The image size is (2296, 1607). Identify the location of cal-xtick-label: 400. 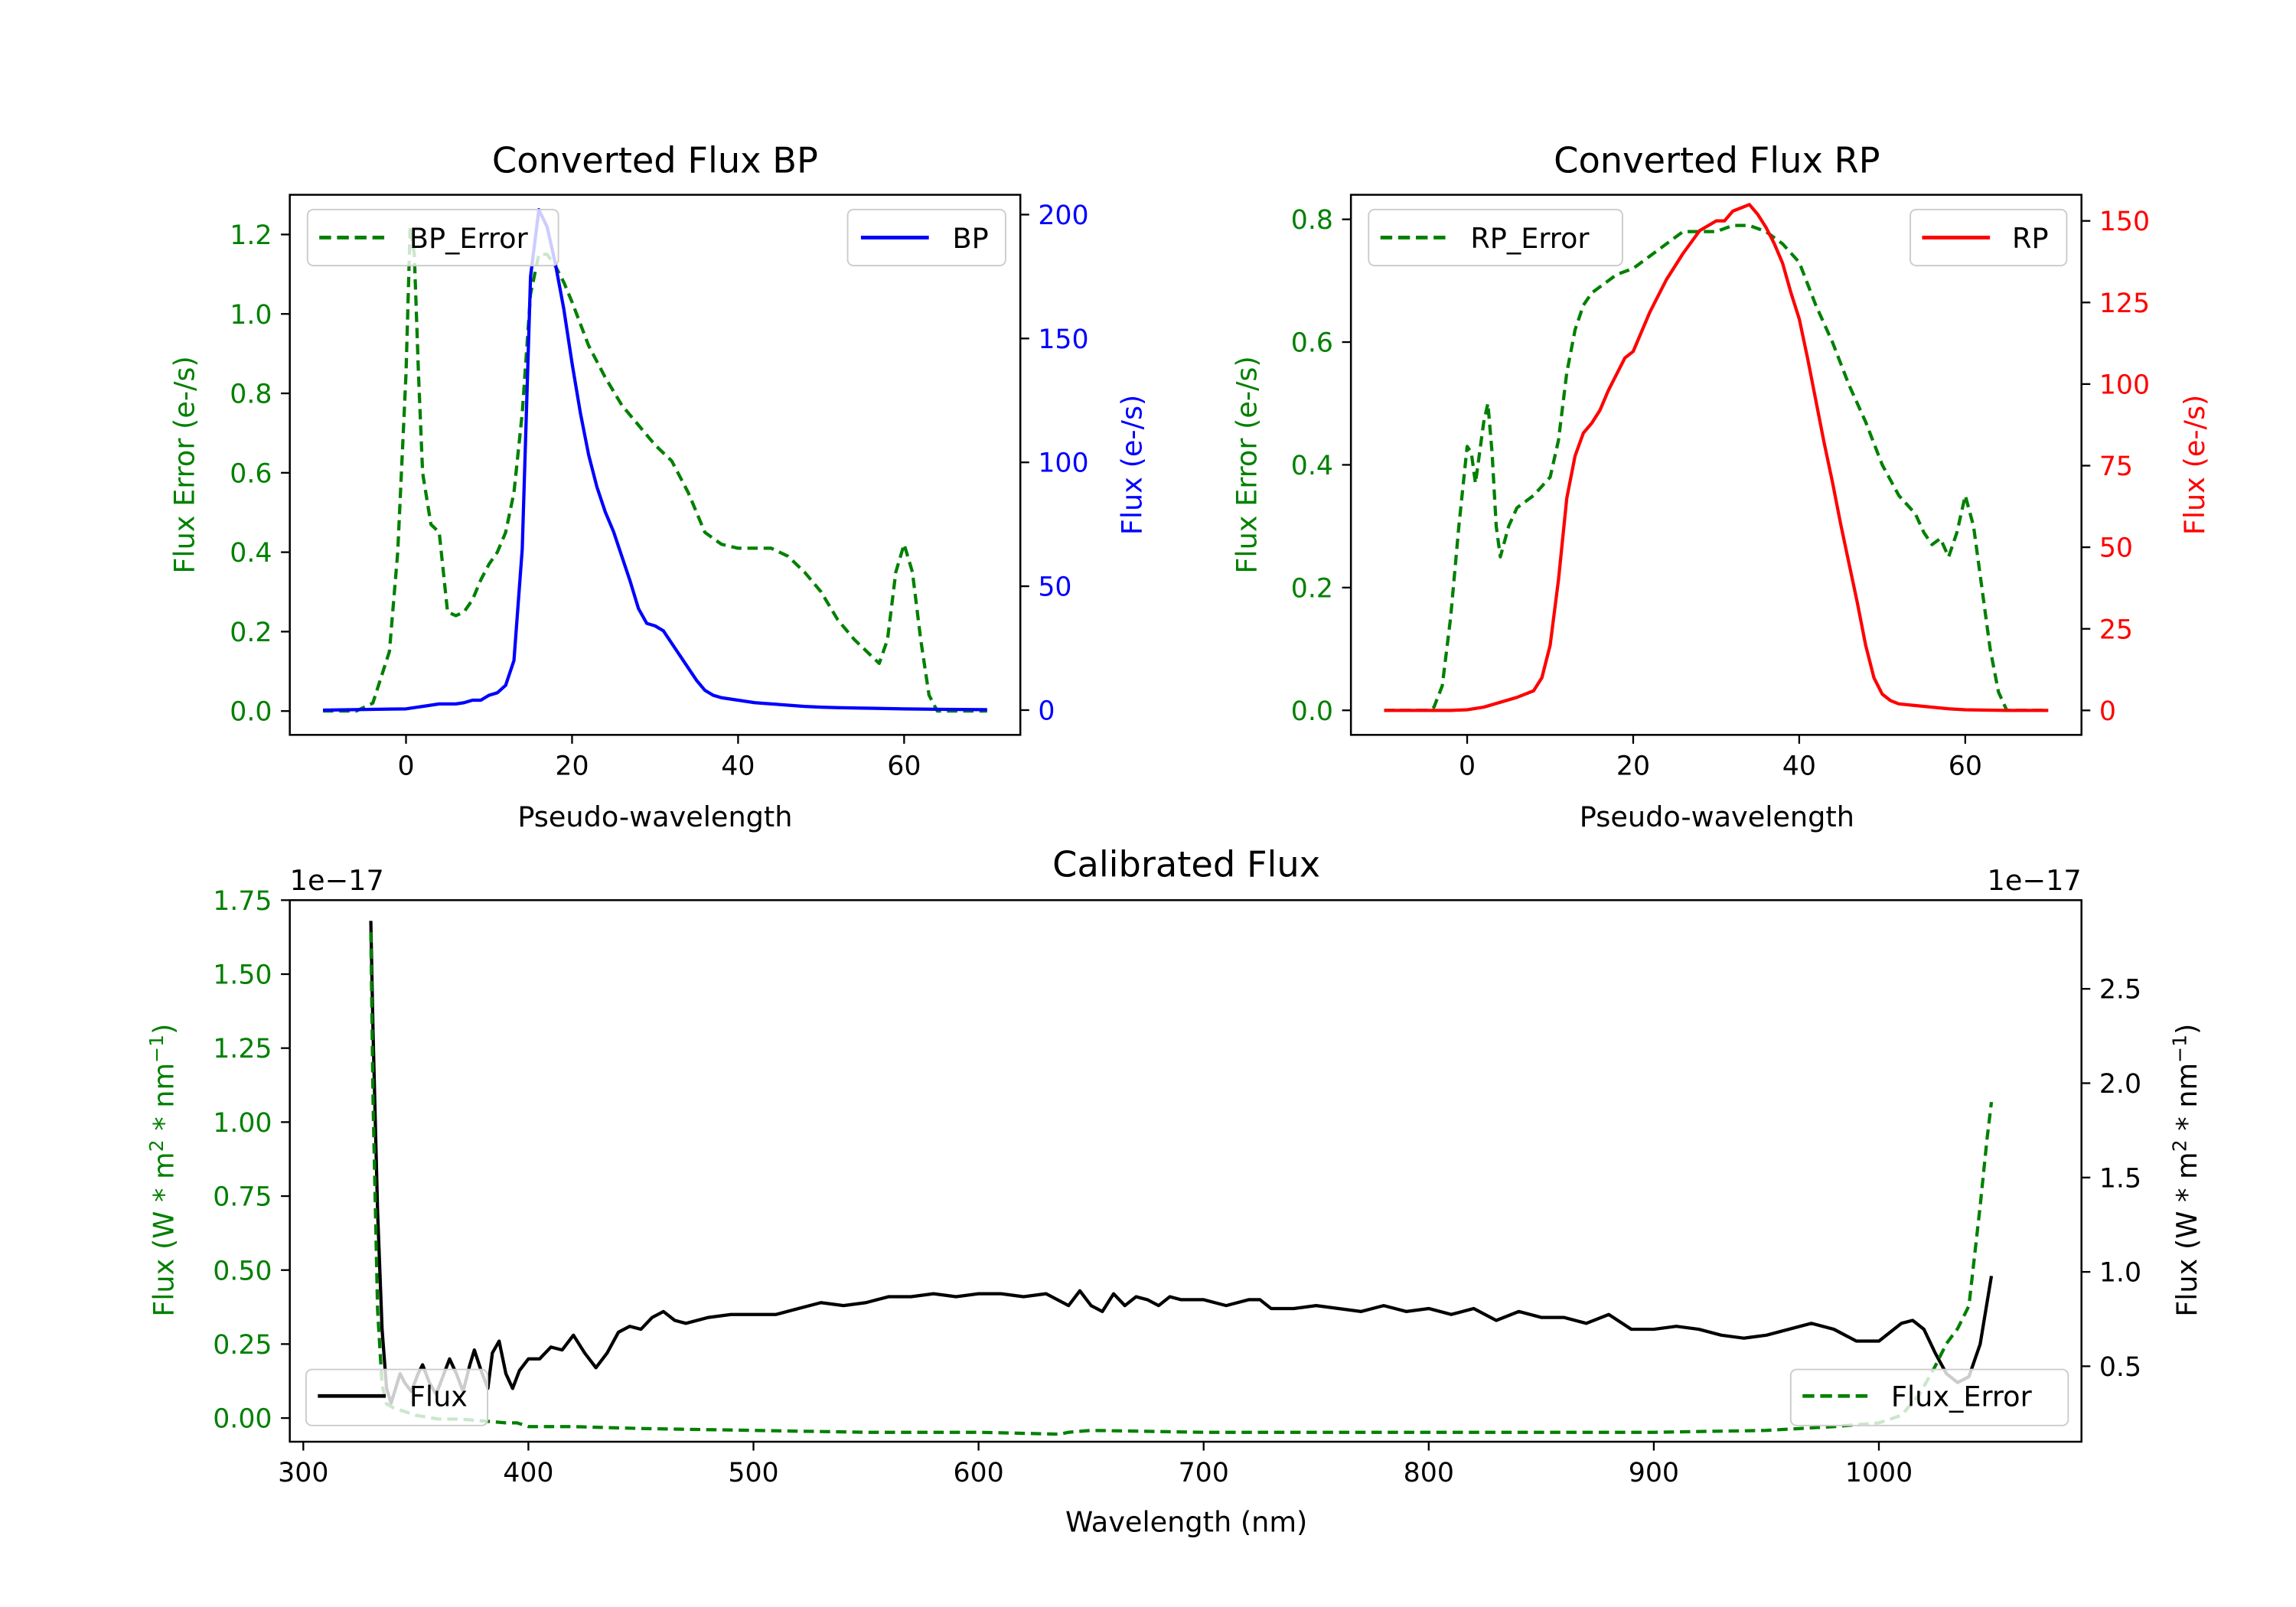
(528, 1473).